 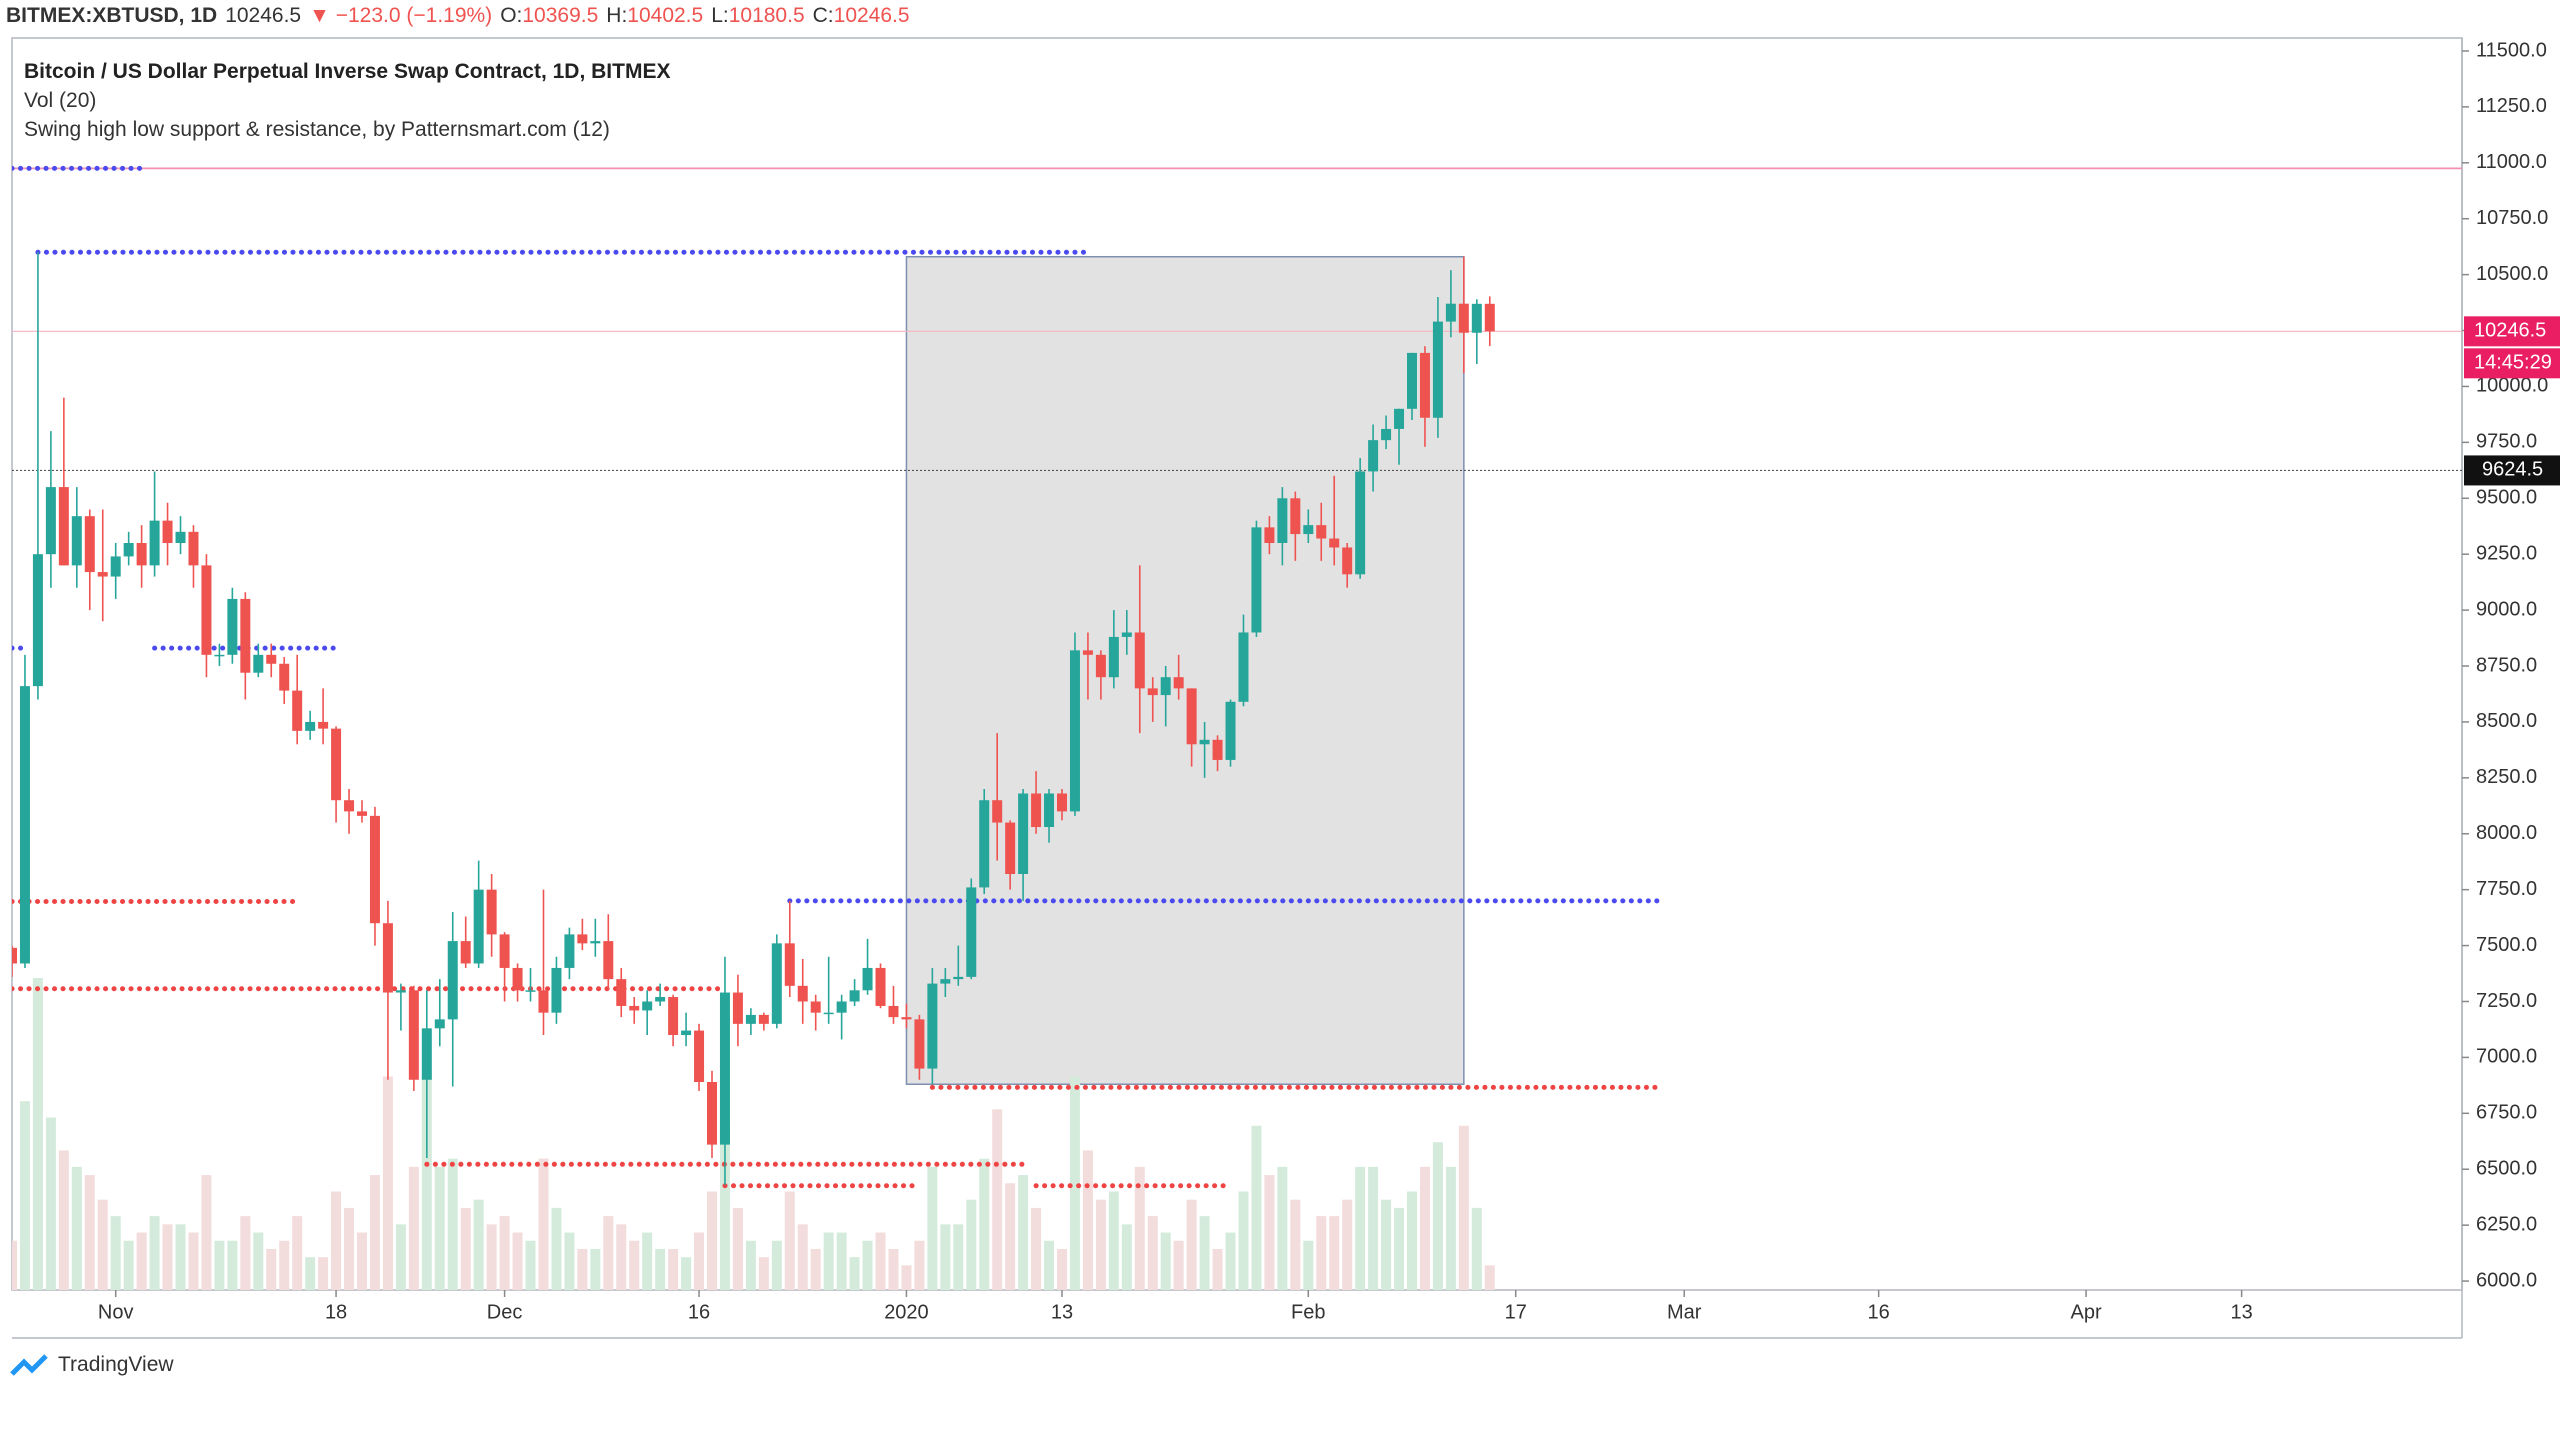 I want to click on y-tick-label: 6000.0, so click(x=2506, y=1280).